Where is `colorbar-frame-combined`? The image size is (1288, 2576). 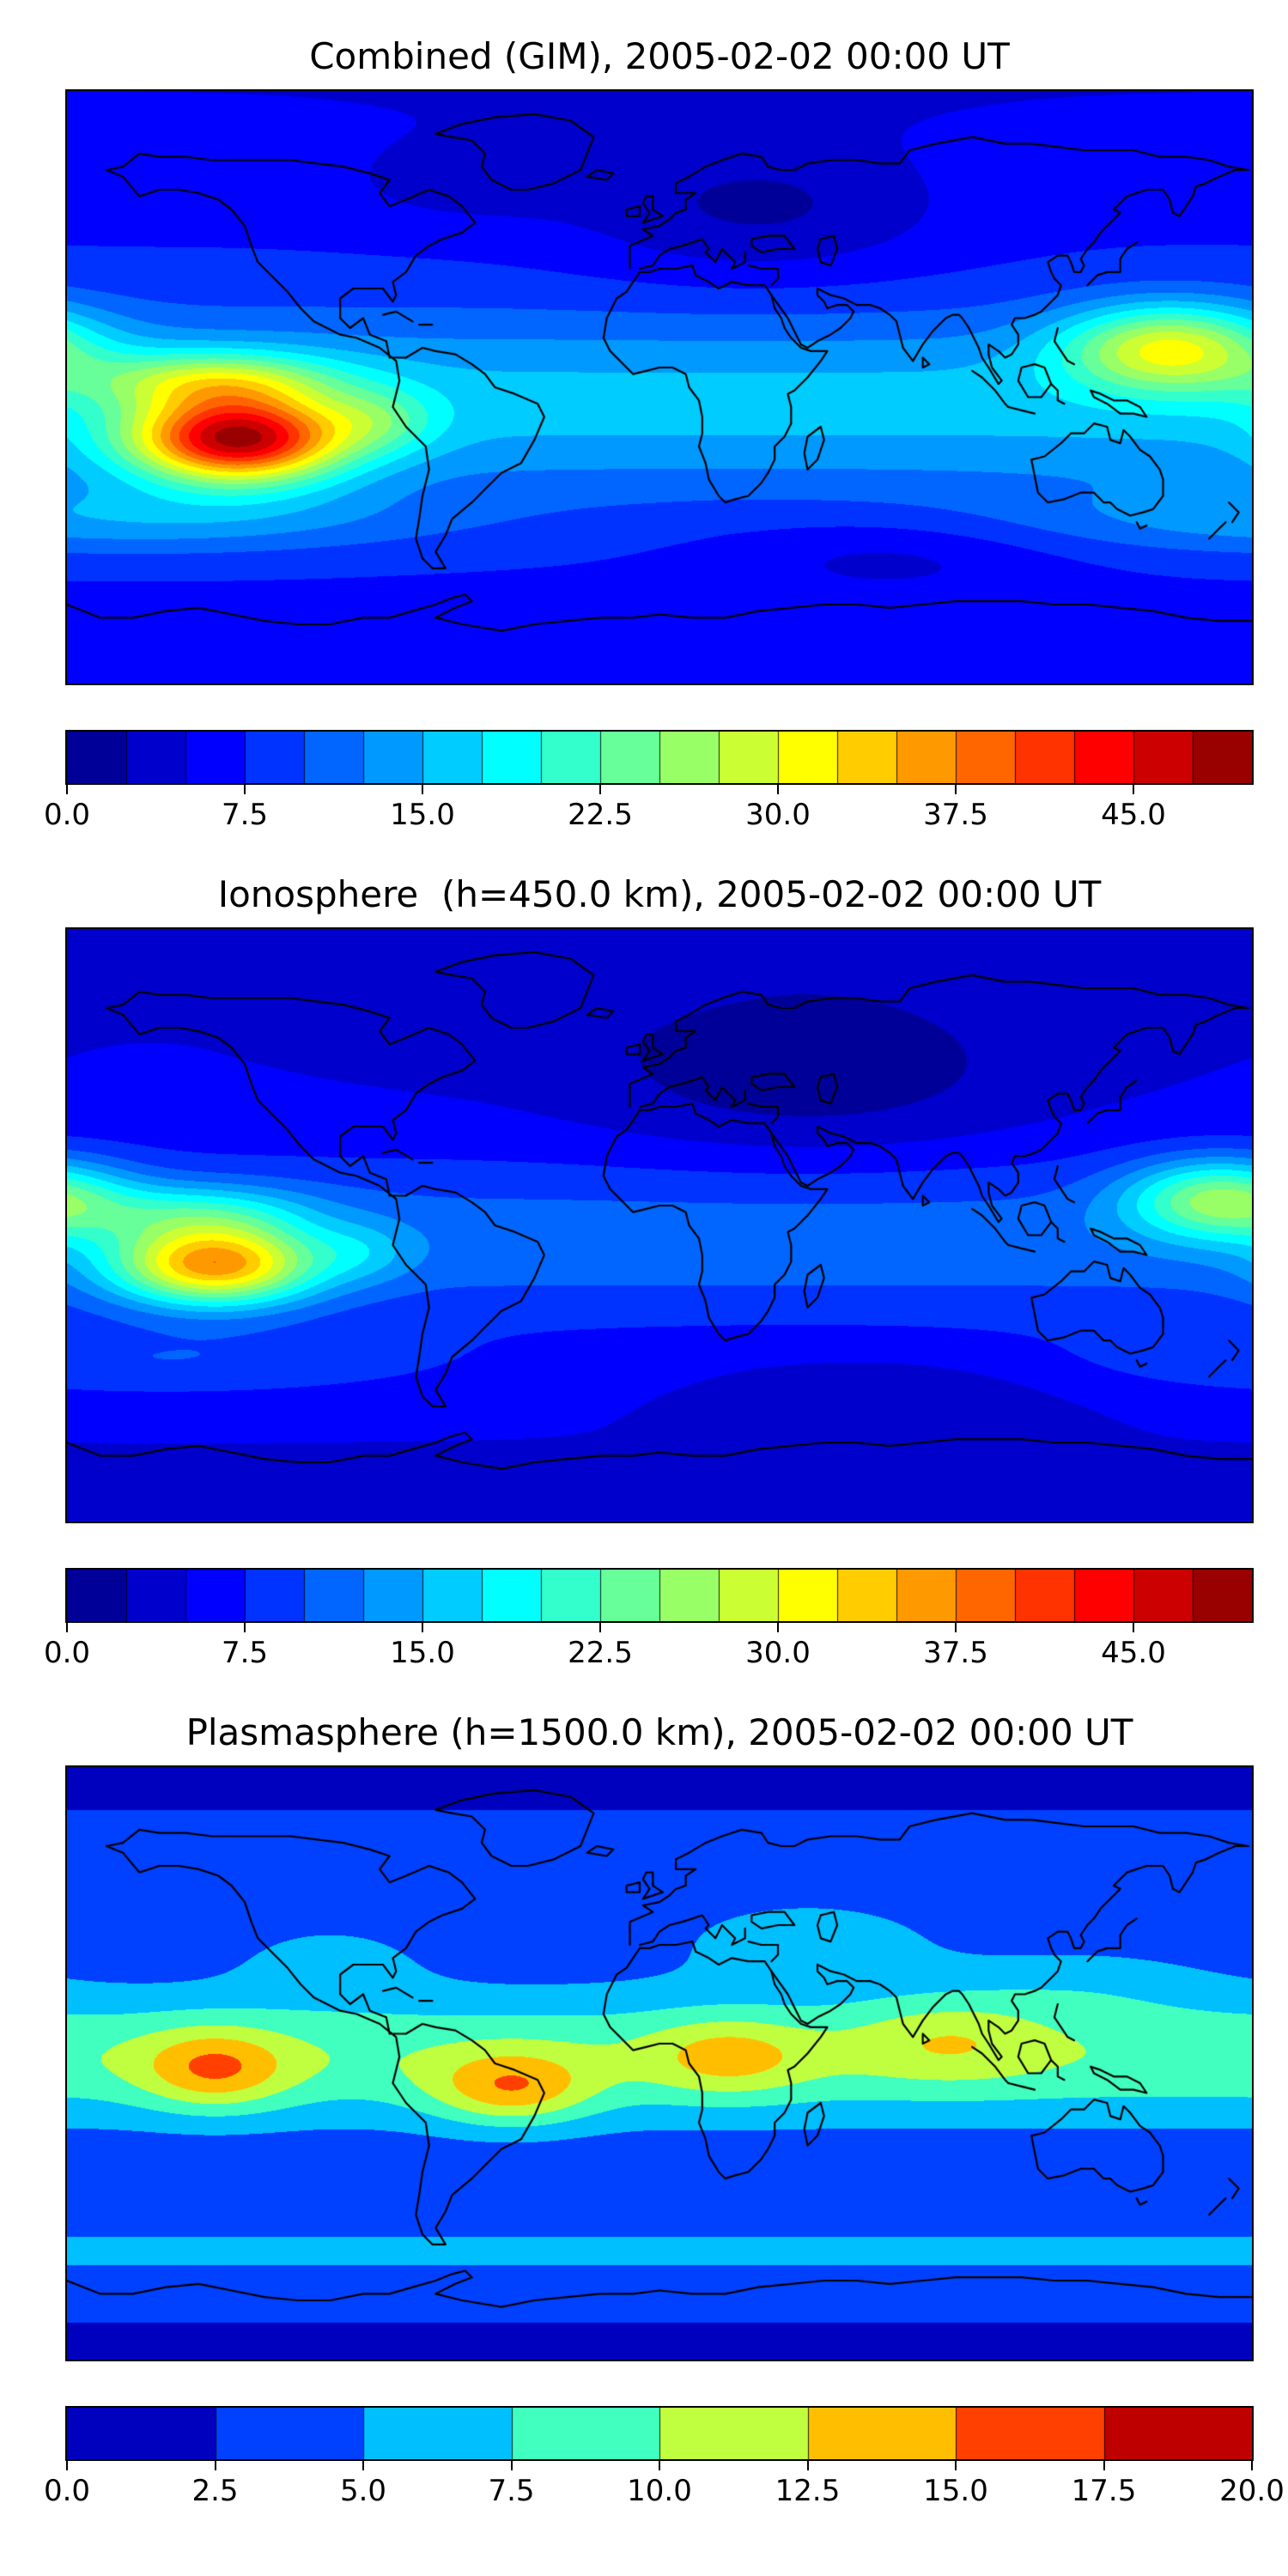
colorbar-frame-combined is located at coordinates (660, 757).